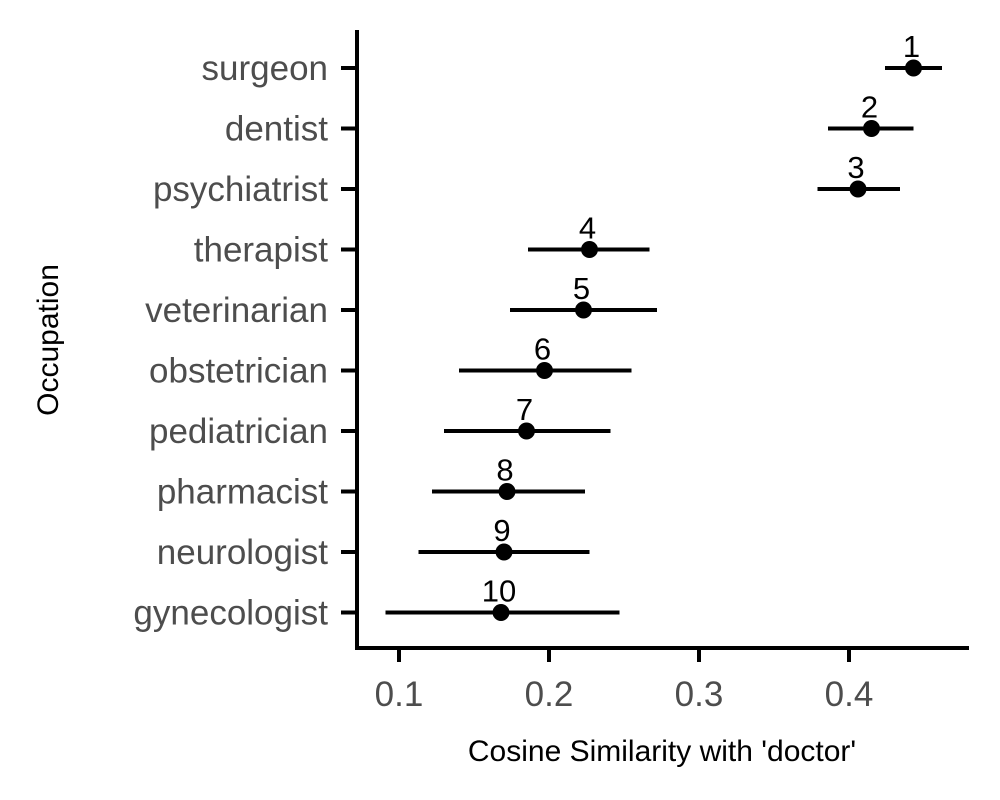 The image size is (1000, 800). What do you see at coordinates (849, 694) in the screenshot?
I see `x-tick-label: 0.4` at bounding box center [849, 694].